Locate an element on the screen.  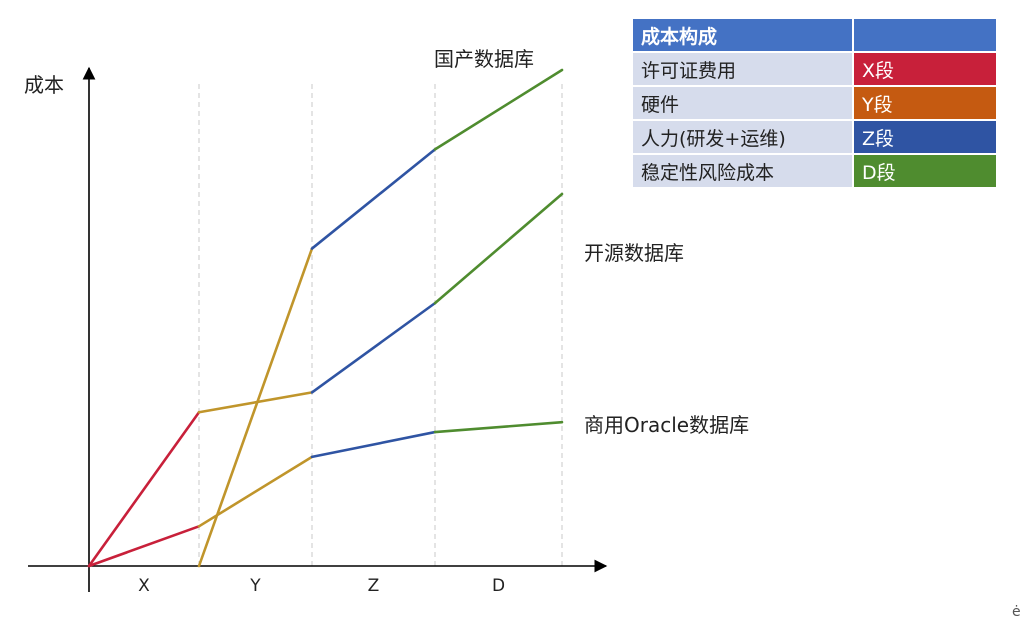
series-2-segment-z is located at coordinates (373, 444).